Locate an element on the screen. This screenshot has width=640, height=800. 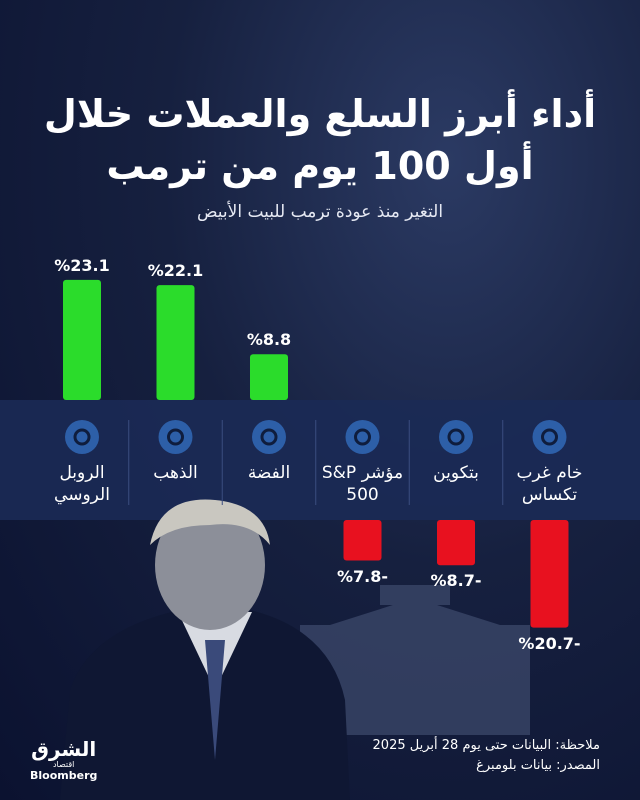
category-label: مؤشر S&P 500 is located at coordinates (362, 484).